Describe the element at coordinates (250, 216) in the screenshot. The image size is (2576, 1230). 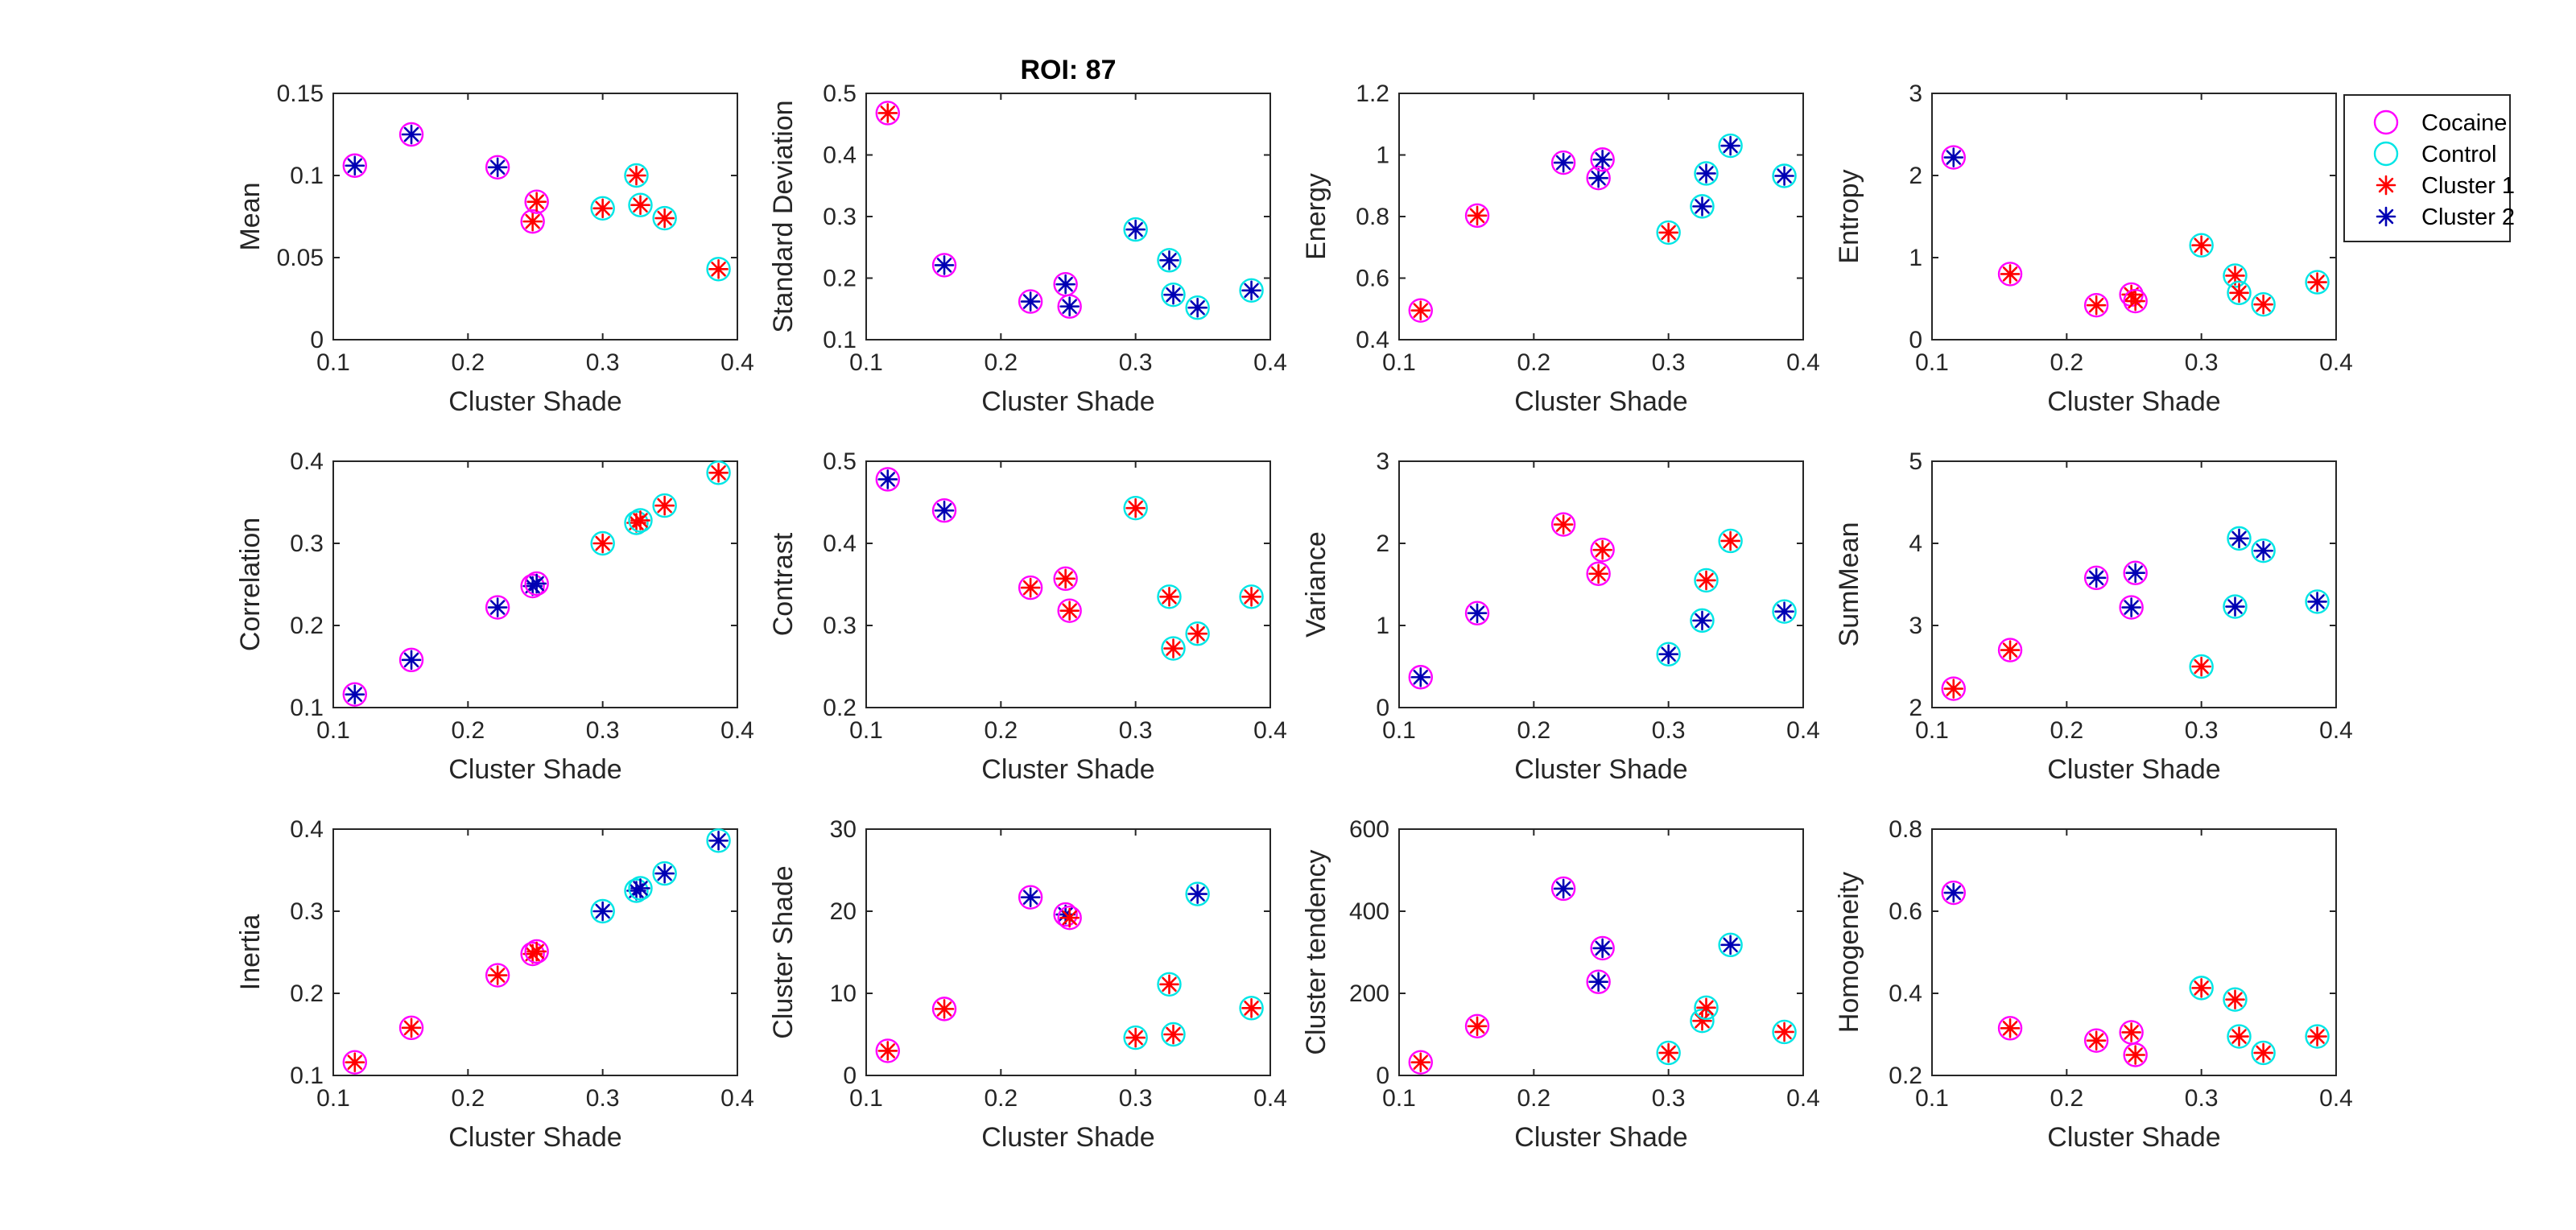
I see `y-axis-label: Mean` at that location.